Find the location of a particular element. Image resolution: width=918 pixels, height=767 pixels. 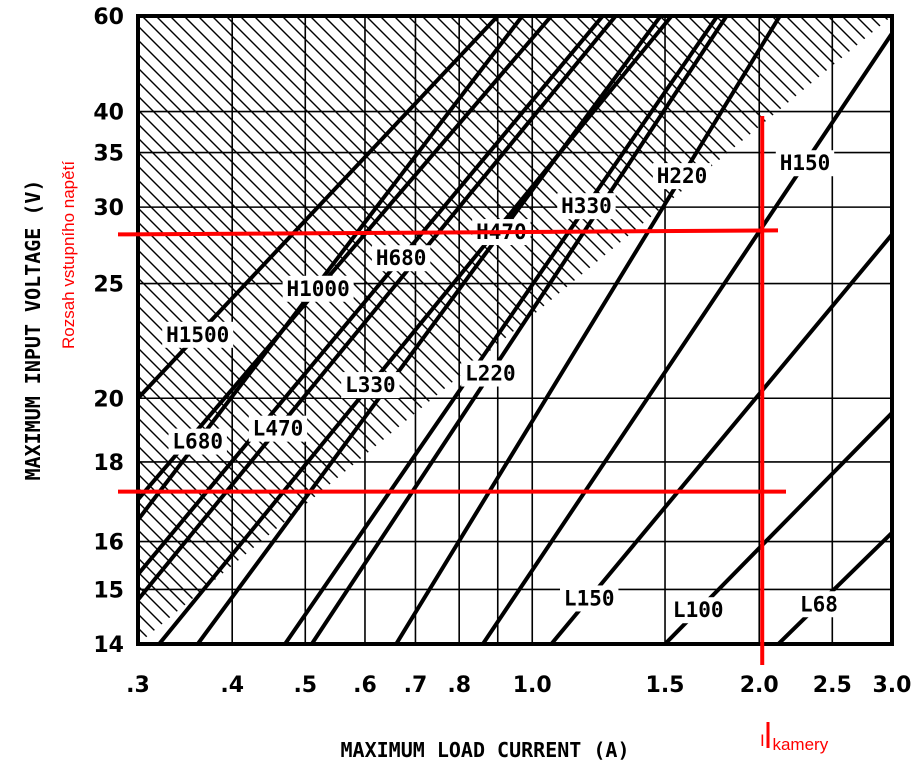

current-label: I kamery is located at coordinates (794, 742).